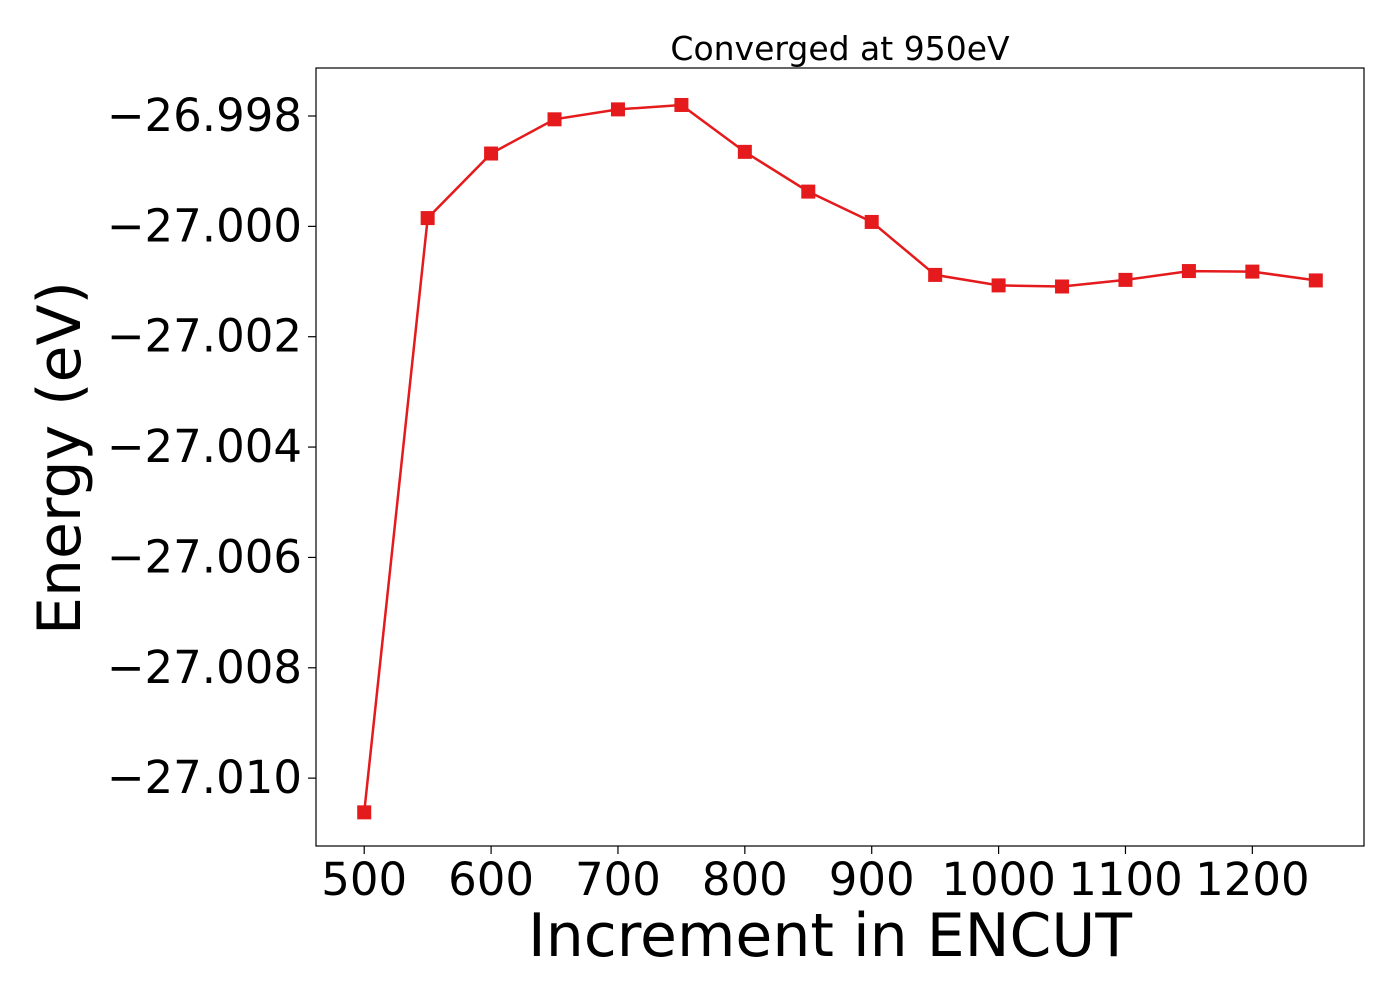  What do you see at coordinates (1252, 879) in the screenshot?
I see `x-tick-label: 1200` at bounding box center [1252, 879].